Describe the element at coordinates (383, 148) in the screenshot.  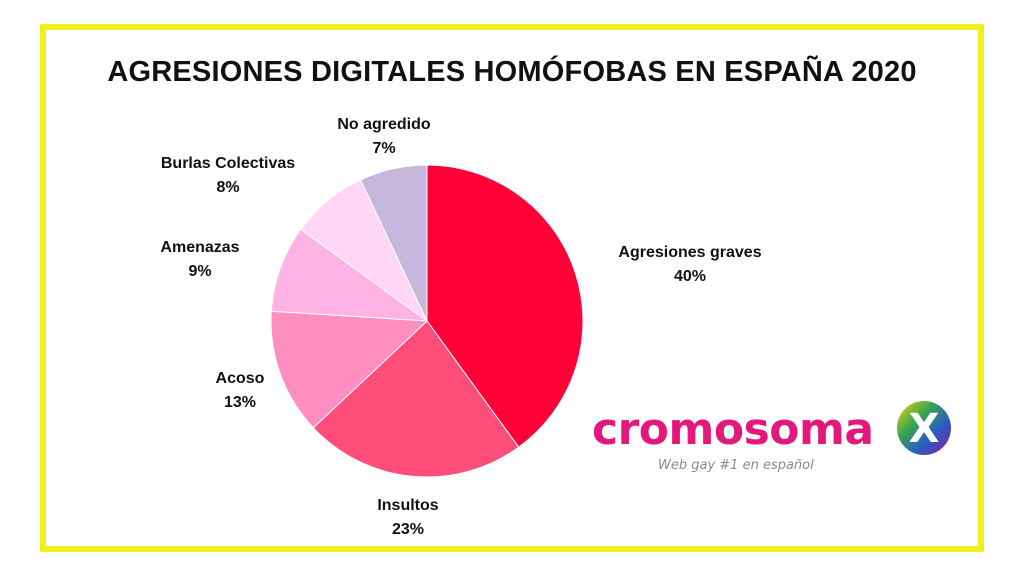
I see `slice-value-label: 7%` at that location.